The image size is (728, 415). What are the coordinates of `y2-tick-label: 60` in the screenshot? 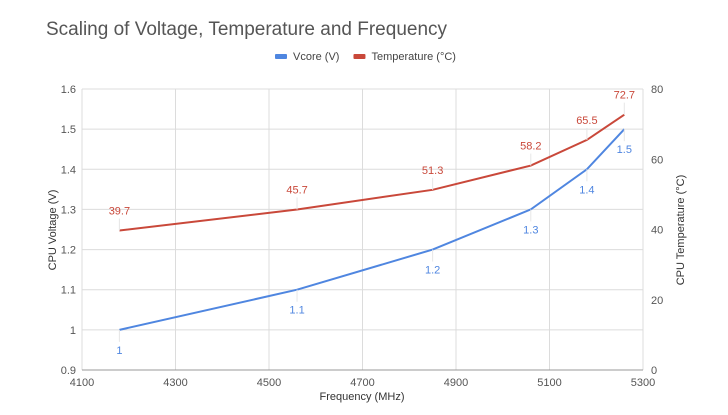 It's located at (657, 160).